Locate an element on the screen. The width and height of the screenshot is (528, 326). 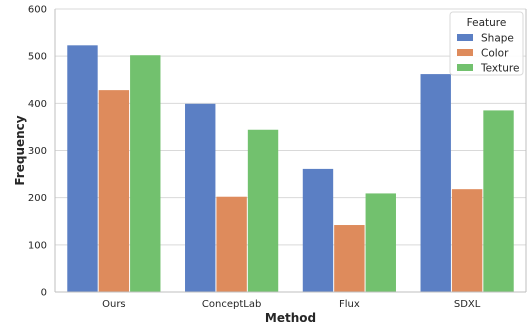
bar-shape-conceptlab is located at coordinates (200, 198).